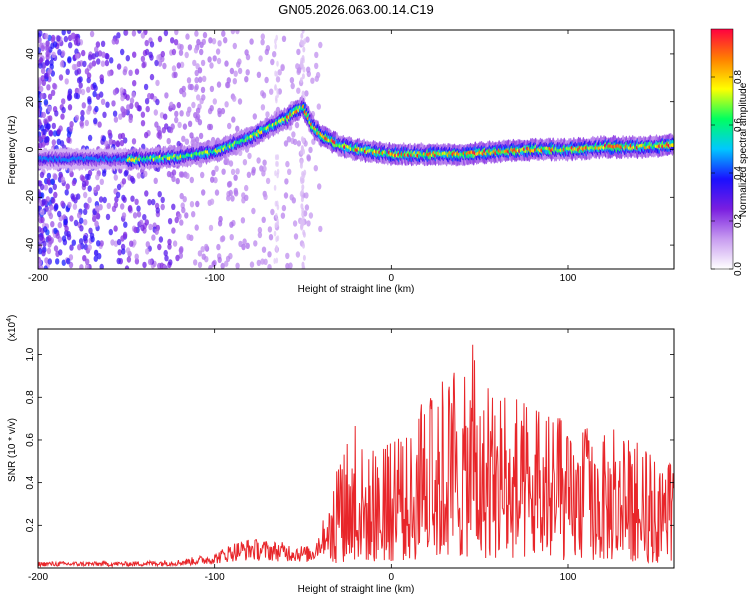 The width and height of the screenshot is (750, 600). What do you see at coordinates (30, 397) in the screenshot?
I see `snr-y-tick-label: 0.8` at bounding box center [30, 397].